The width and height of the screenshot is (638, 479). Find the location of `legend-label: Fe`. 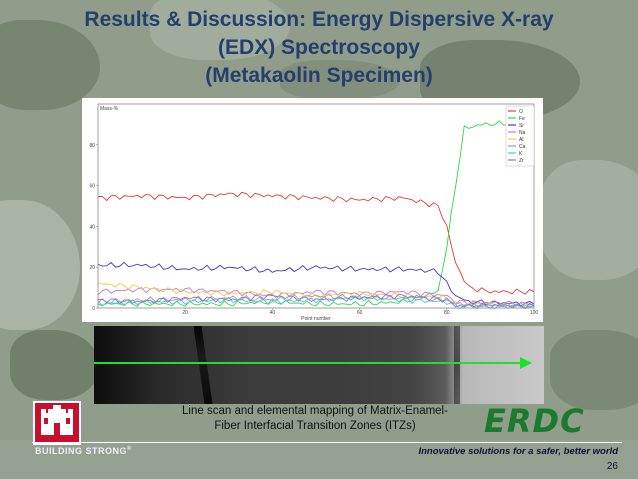

legend-label: Fe is located at coordinates (522, 119).